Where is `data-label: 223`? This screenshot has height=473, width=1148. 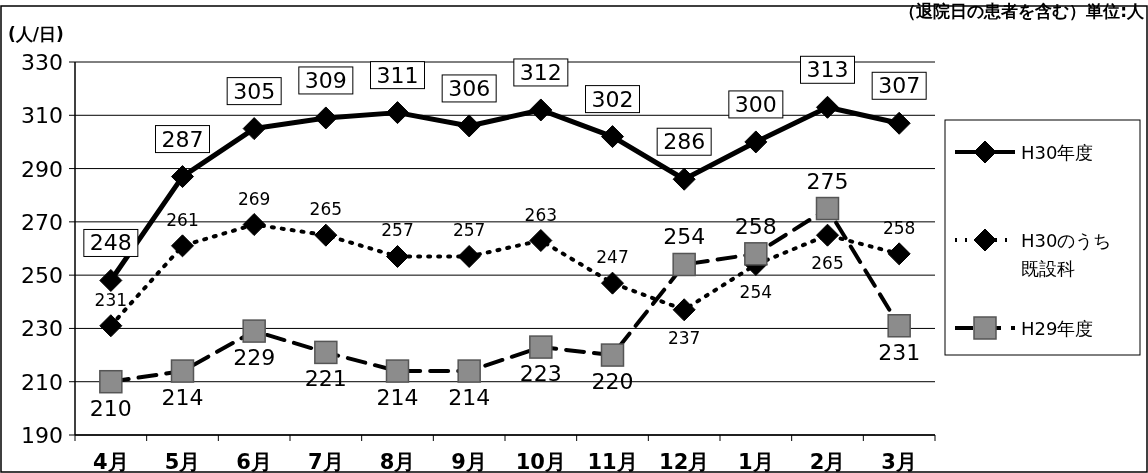 data-label: 223 is located at coordinates (540, 374).